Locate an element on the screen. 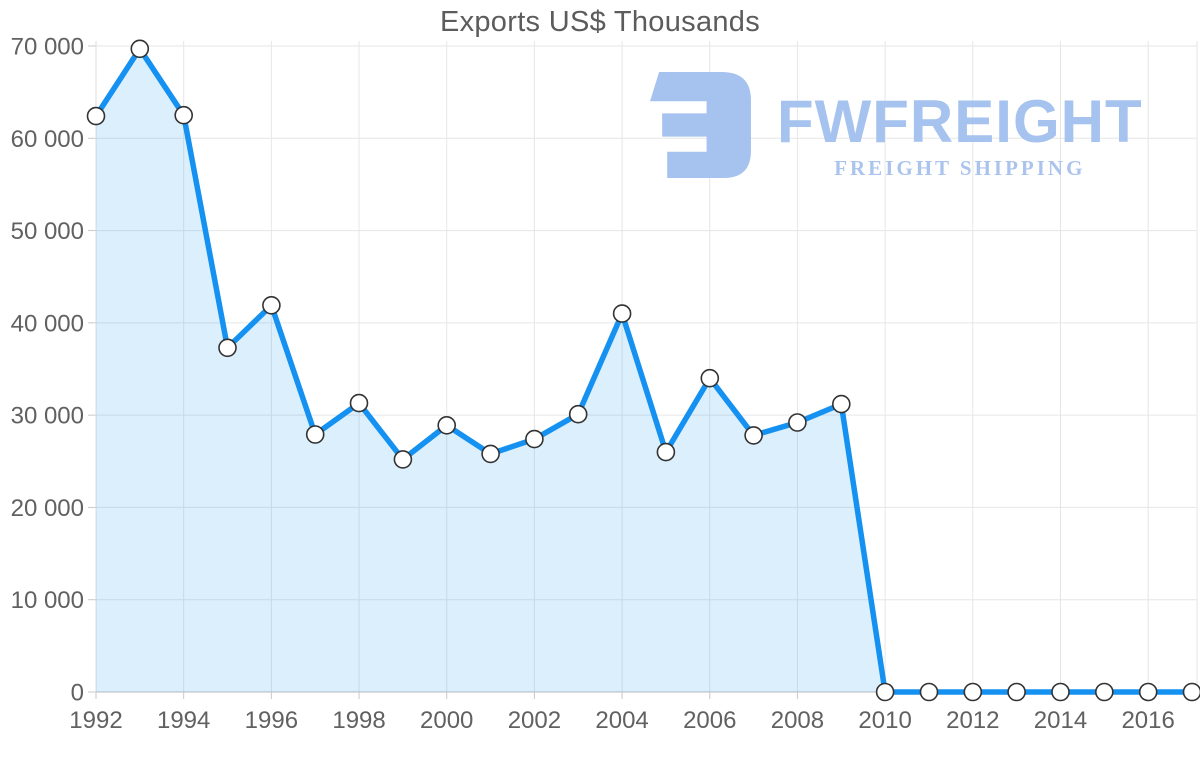 The width and height of the screenshot is (1200, 763). data-point-2007 is located at coordinates (753, 435).